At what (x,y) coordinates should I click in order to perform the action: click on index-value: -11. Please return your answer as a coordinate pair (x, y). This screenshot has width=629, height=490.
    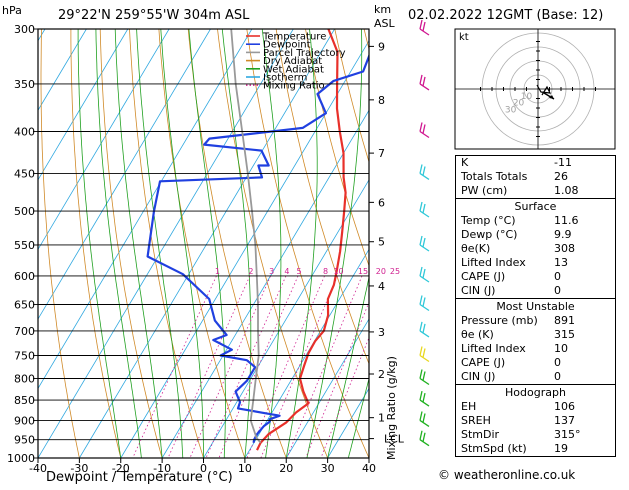
    Looking at the image, I should click on (563, 162).